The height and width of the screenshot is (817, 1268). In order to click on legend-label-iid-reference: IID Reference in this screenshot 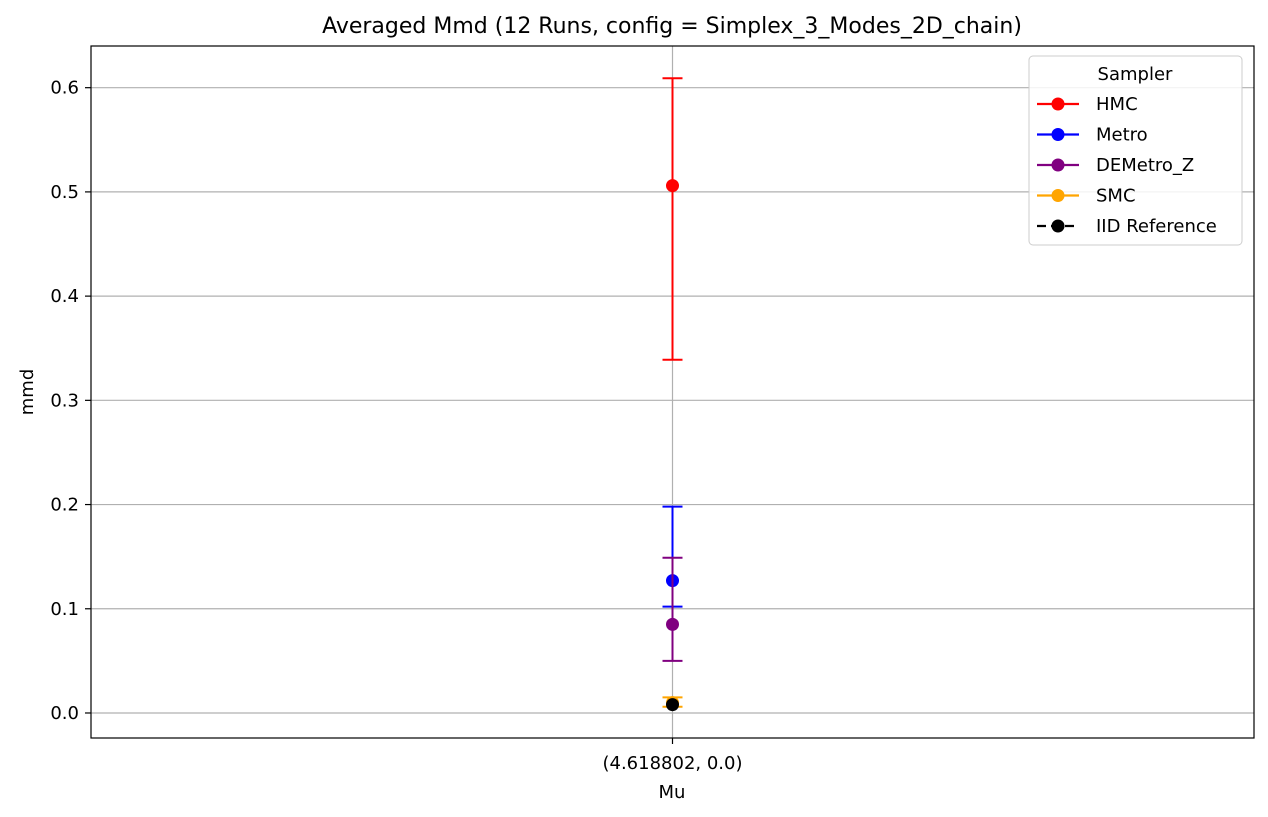, I will do `click(1156, 226)`.